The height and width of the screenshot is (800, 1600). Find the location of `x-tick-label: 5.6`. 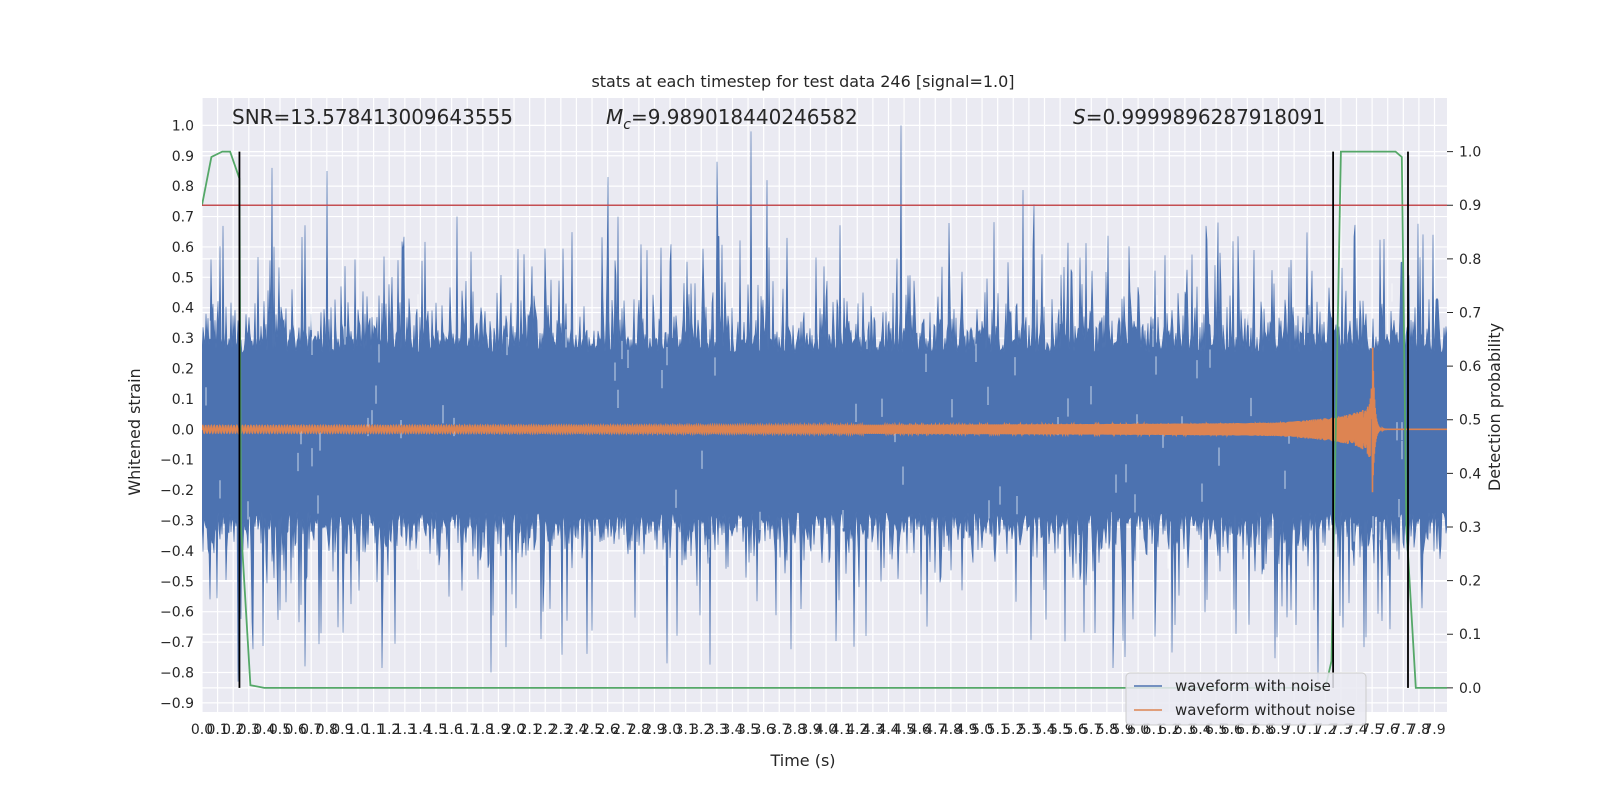

x-tick-label: 5.6 is located at coordinates (1076, 730).